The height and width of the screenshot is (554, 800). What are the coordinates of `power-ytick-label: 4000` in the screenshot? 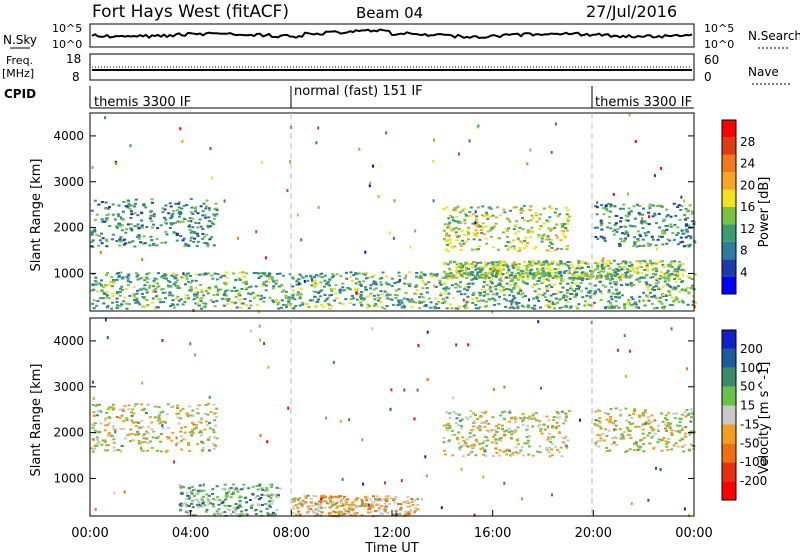 It's located at (68, 136).